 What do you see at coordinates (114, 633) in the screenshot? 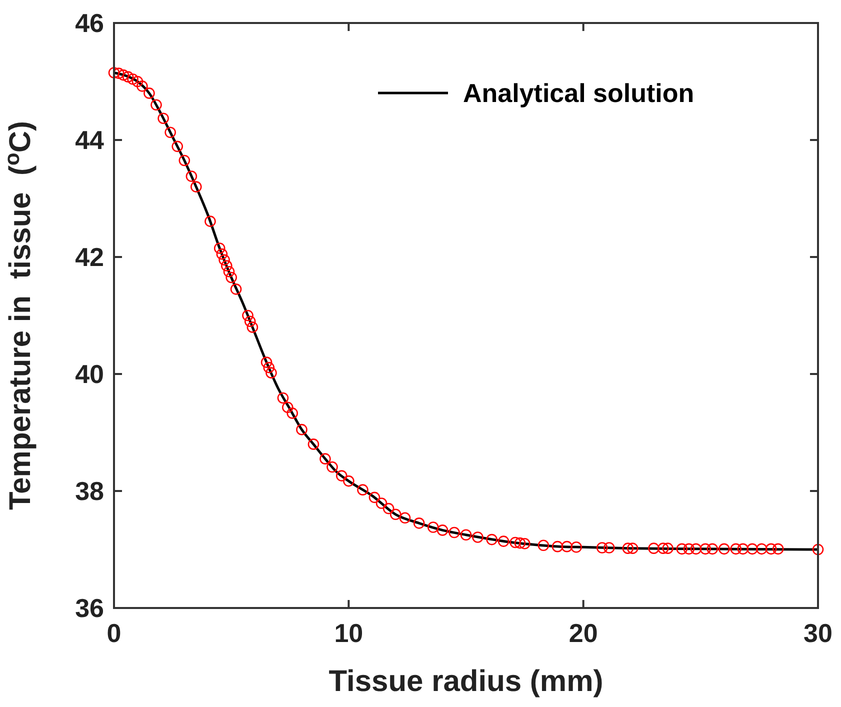
I see `x-tick-label: 0` at bounding box center [114, 633].